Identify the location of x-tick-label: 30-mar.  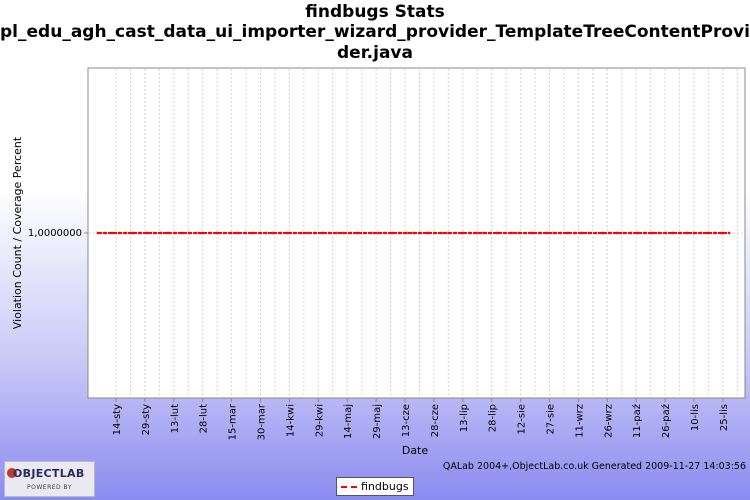
(262, 421).